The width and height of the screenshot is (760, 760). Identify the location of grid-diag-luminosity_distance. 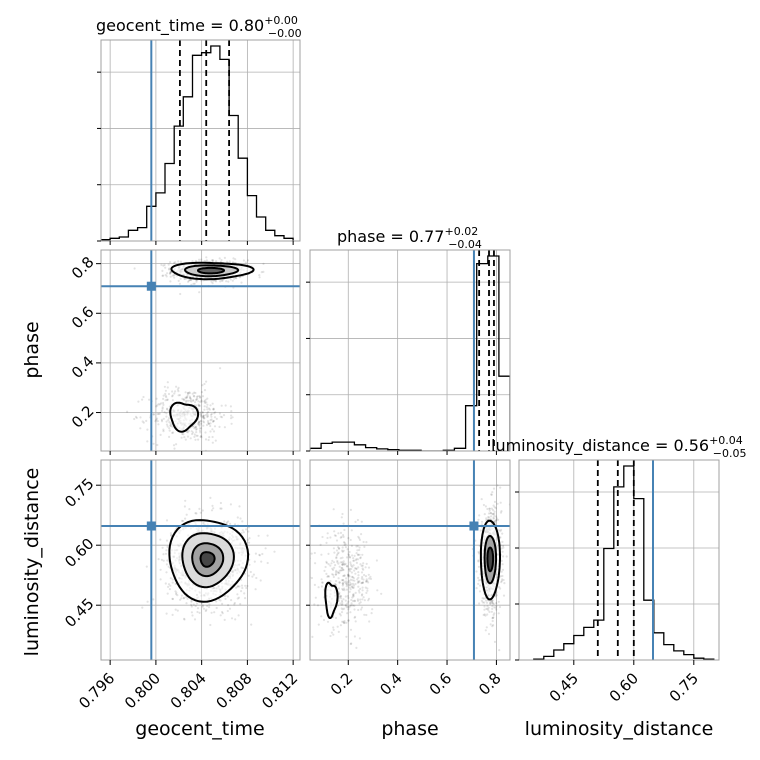
(619, 560).